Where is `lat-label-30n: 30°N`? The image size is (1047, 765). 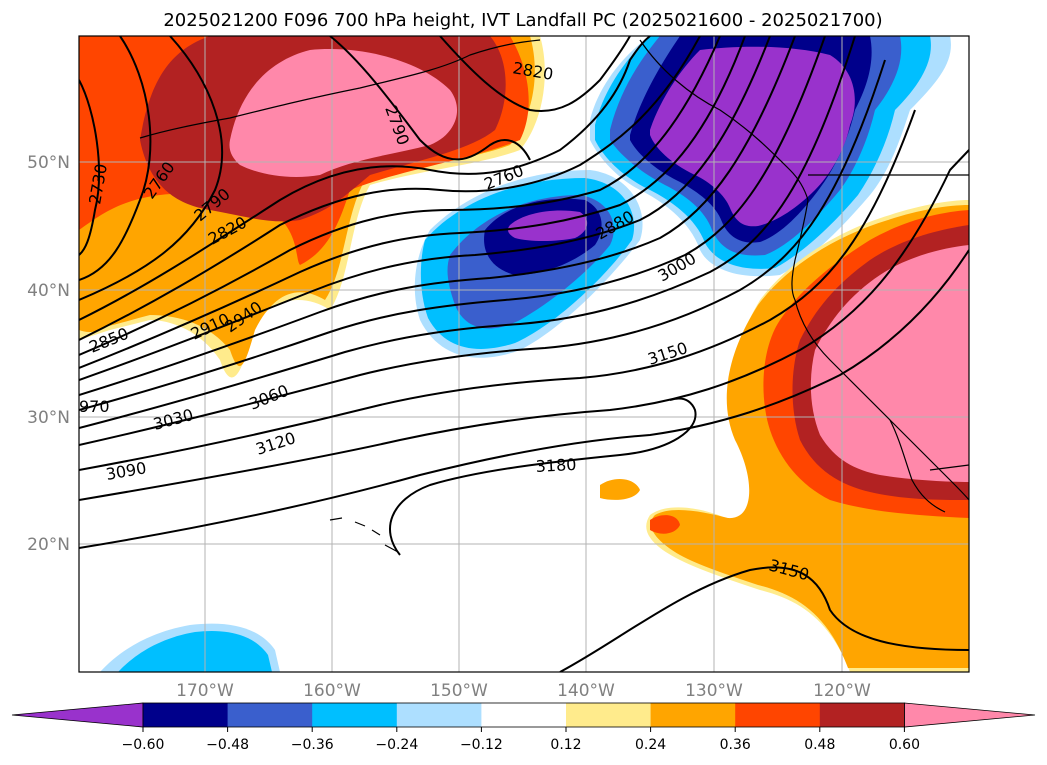 lat-label-30n: 30°N is located at coordinates (48, 418).